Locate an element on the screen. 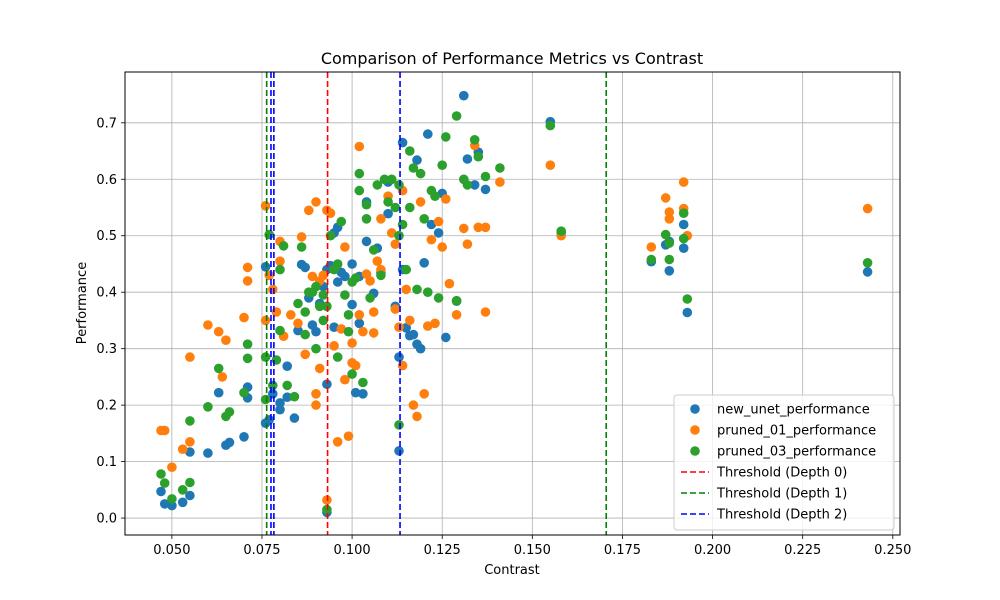  legend-label: Threshold (Depth 2) is located at coordinates (781, 515).